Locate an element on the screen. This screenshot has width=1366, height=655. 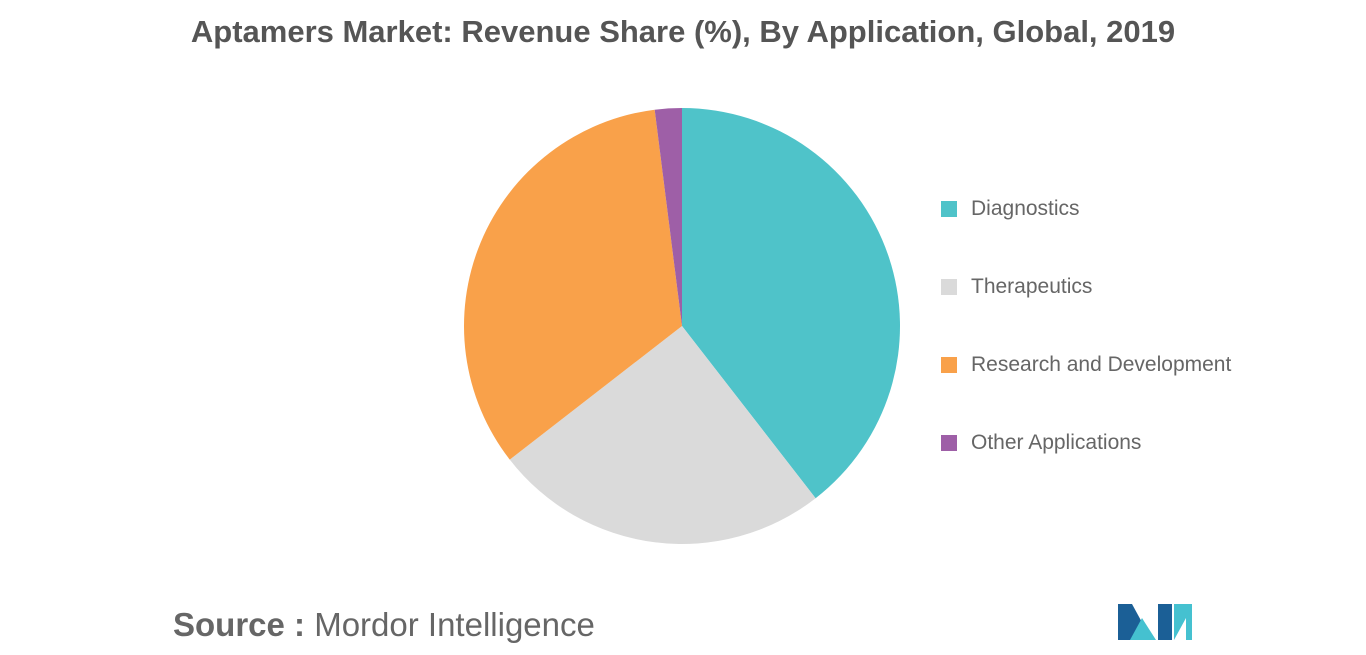
logo-shape-right-b is located at coordinates (1183, 622).